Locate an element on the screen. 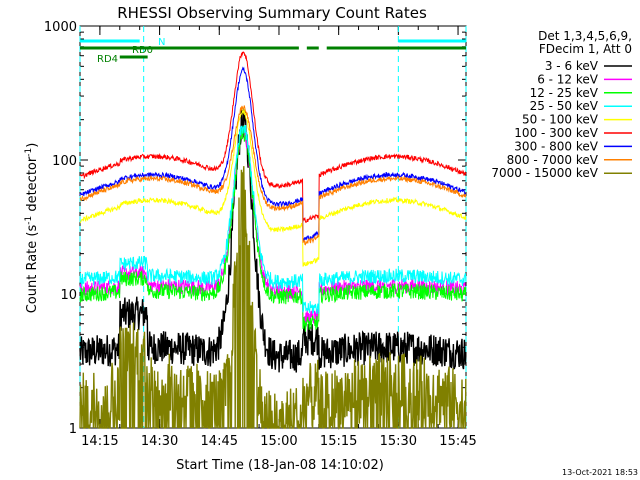 This screenshot has width=640, height=480. y-tick-label: 10 is located at coordinates (68, 295).